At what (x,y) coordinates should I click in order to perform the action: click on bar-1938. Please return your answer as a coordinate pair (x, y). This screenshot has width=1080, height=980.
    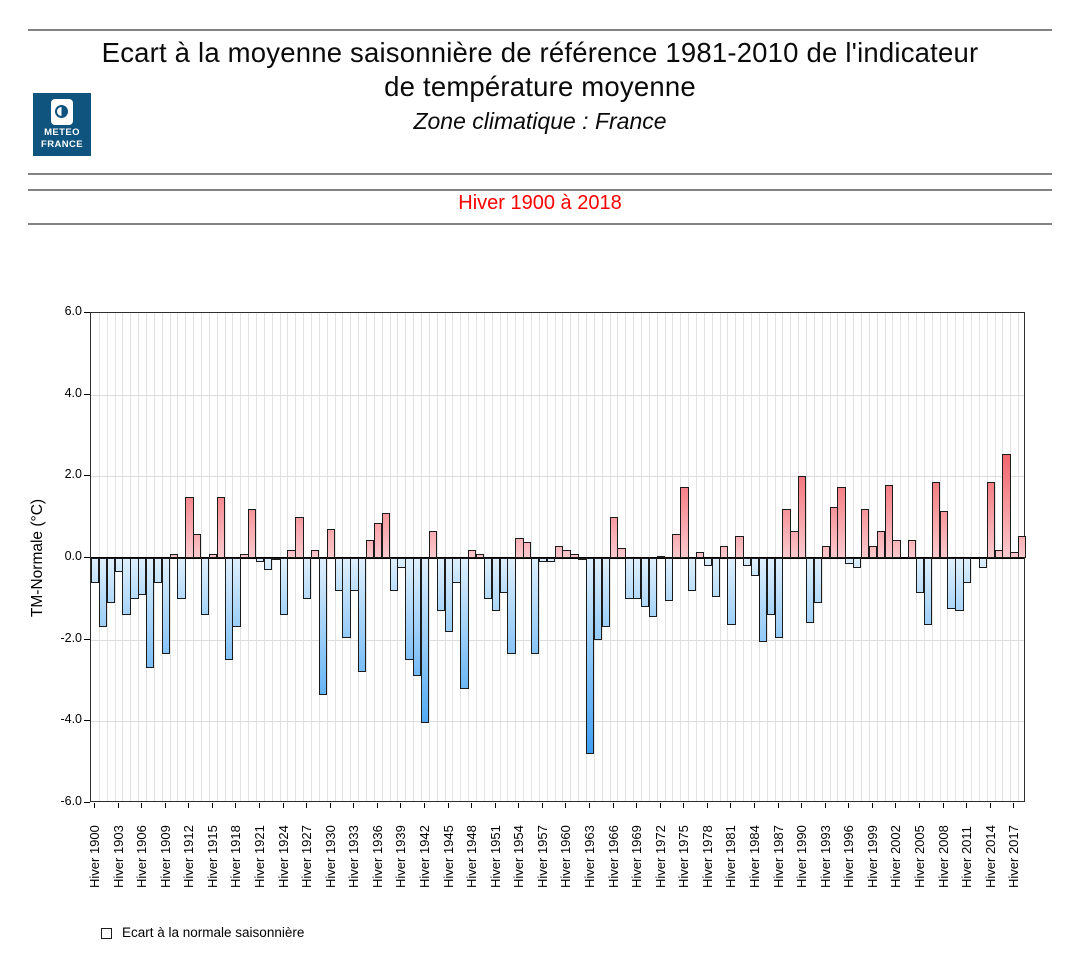
    Looking at the image, I should click on (393, 574).